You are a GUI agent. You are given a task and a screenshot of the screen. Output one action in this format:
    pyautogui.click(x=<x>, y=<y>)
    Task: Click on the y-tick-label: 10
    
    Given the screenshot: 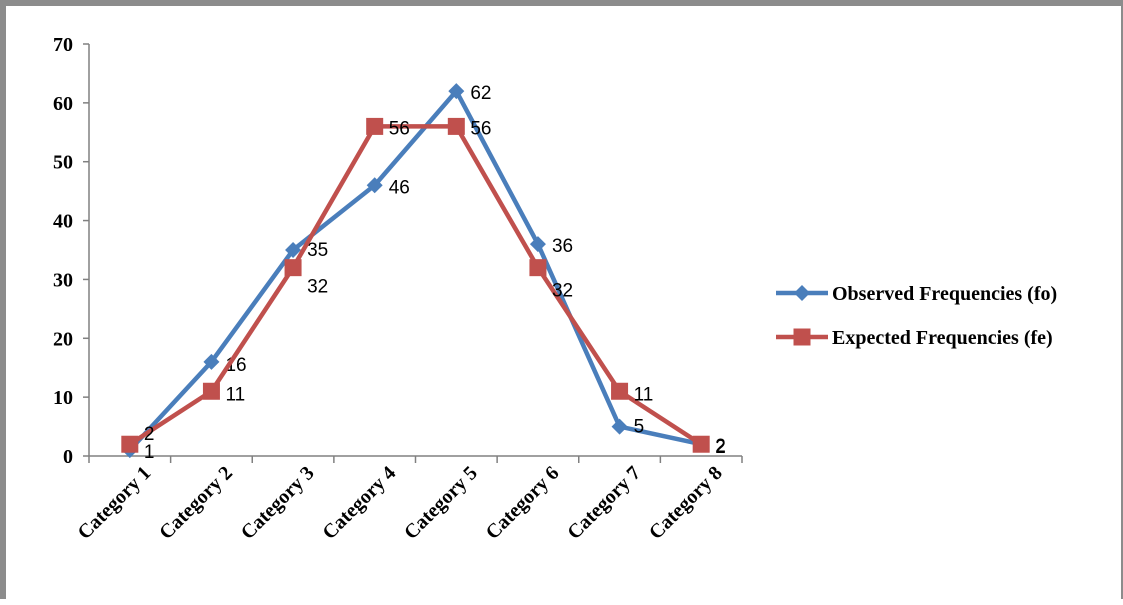 What is the action you would take?
    pyautogui.click(x=63, y=398)
    